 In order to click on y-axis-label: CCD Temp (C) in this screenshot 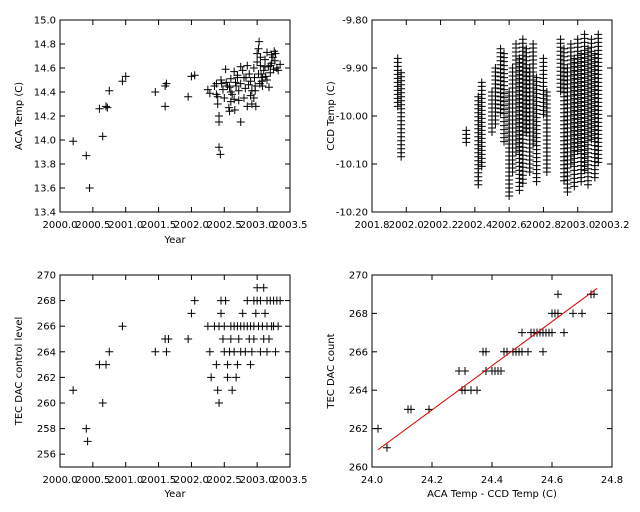, I will do `click(331, 116)`.